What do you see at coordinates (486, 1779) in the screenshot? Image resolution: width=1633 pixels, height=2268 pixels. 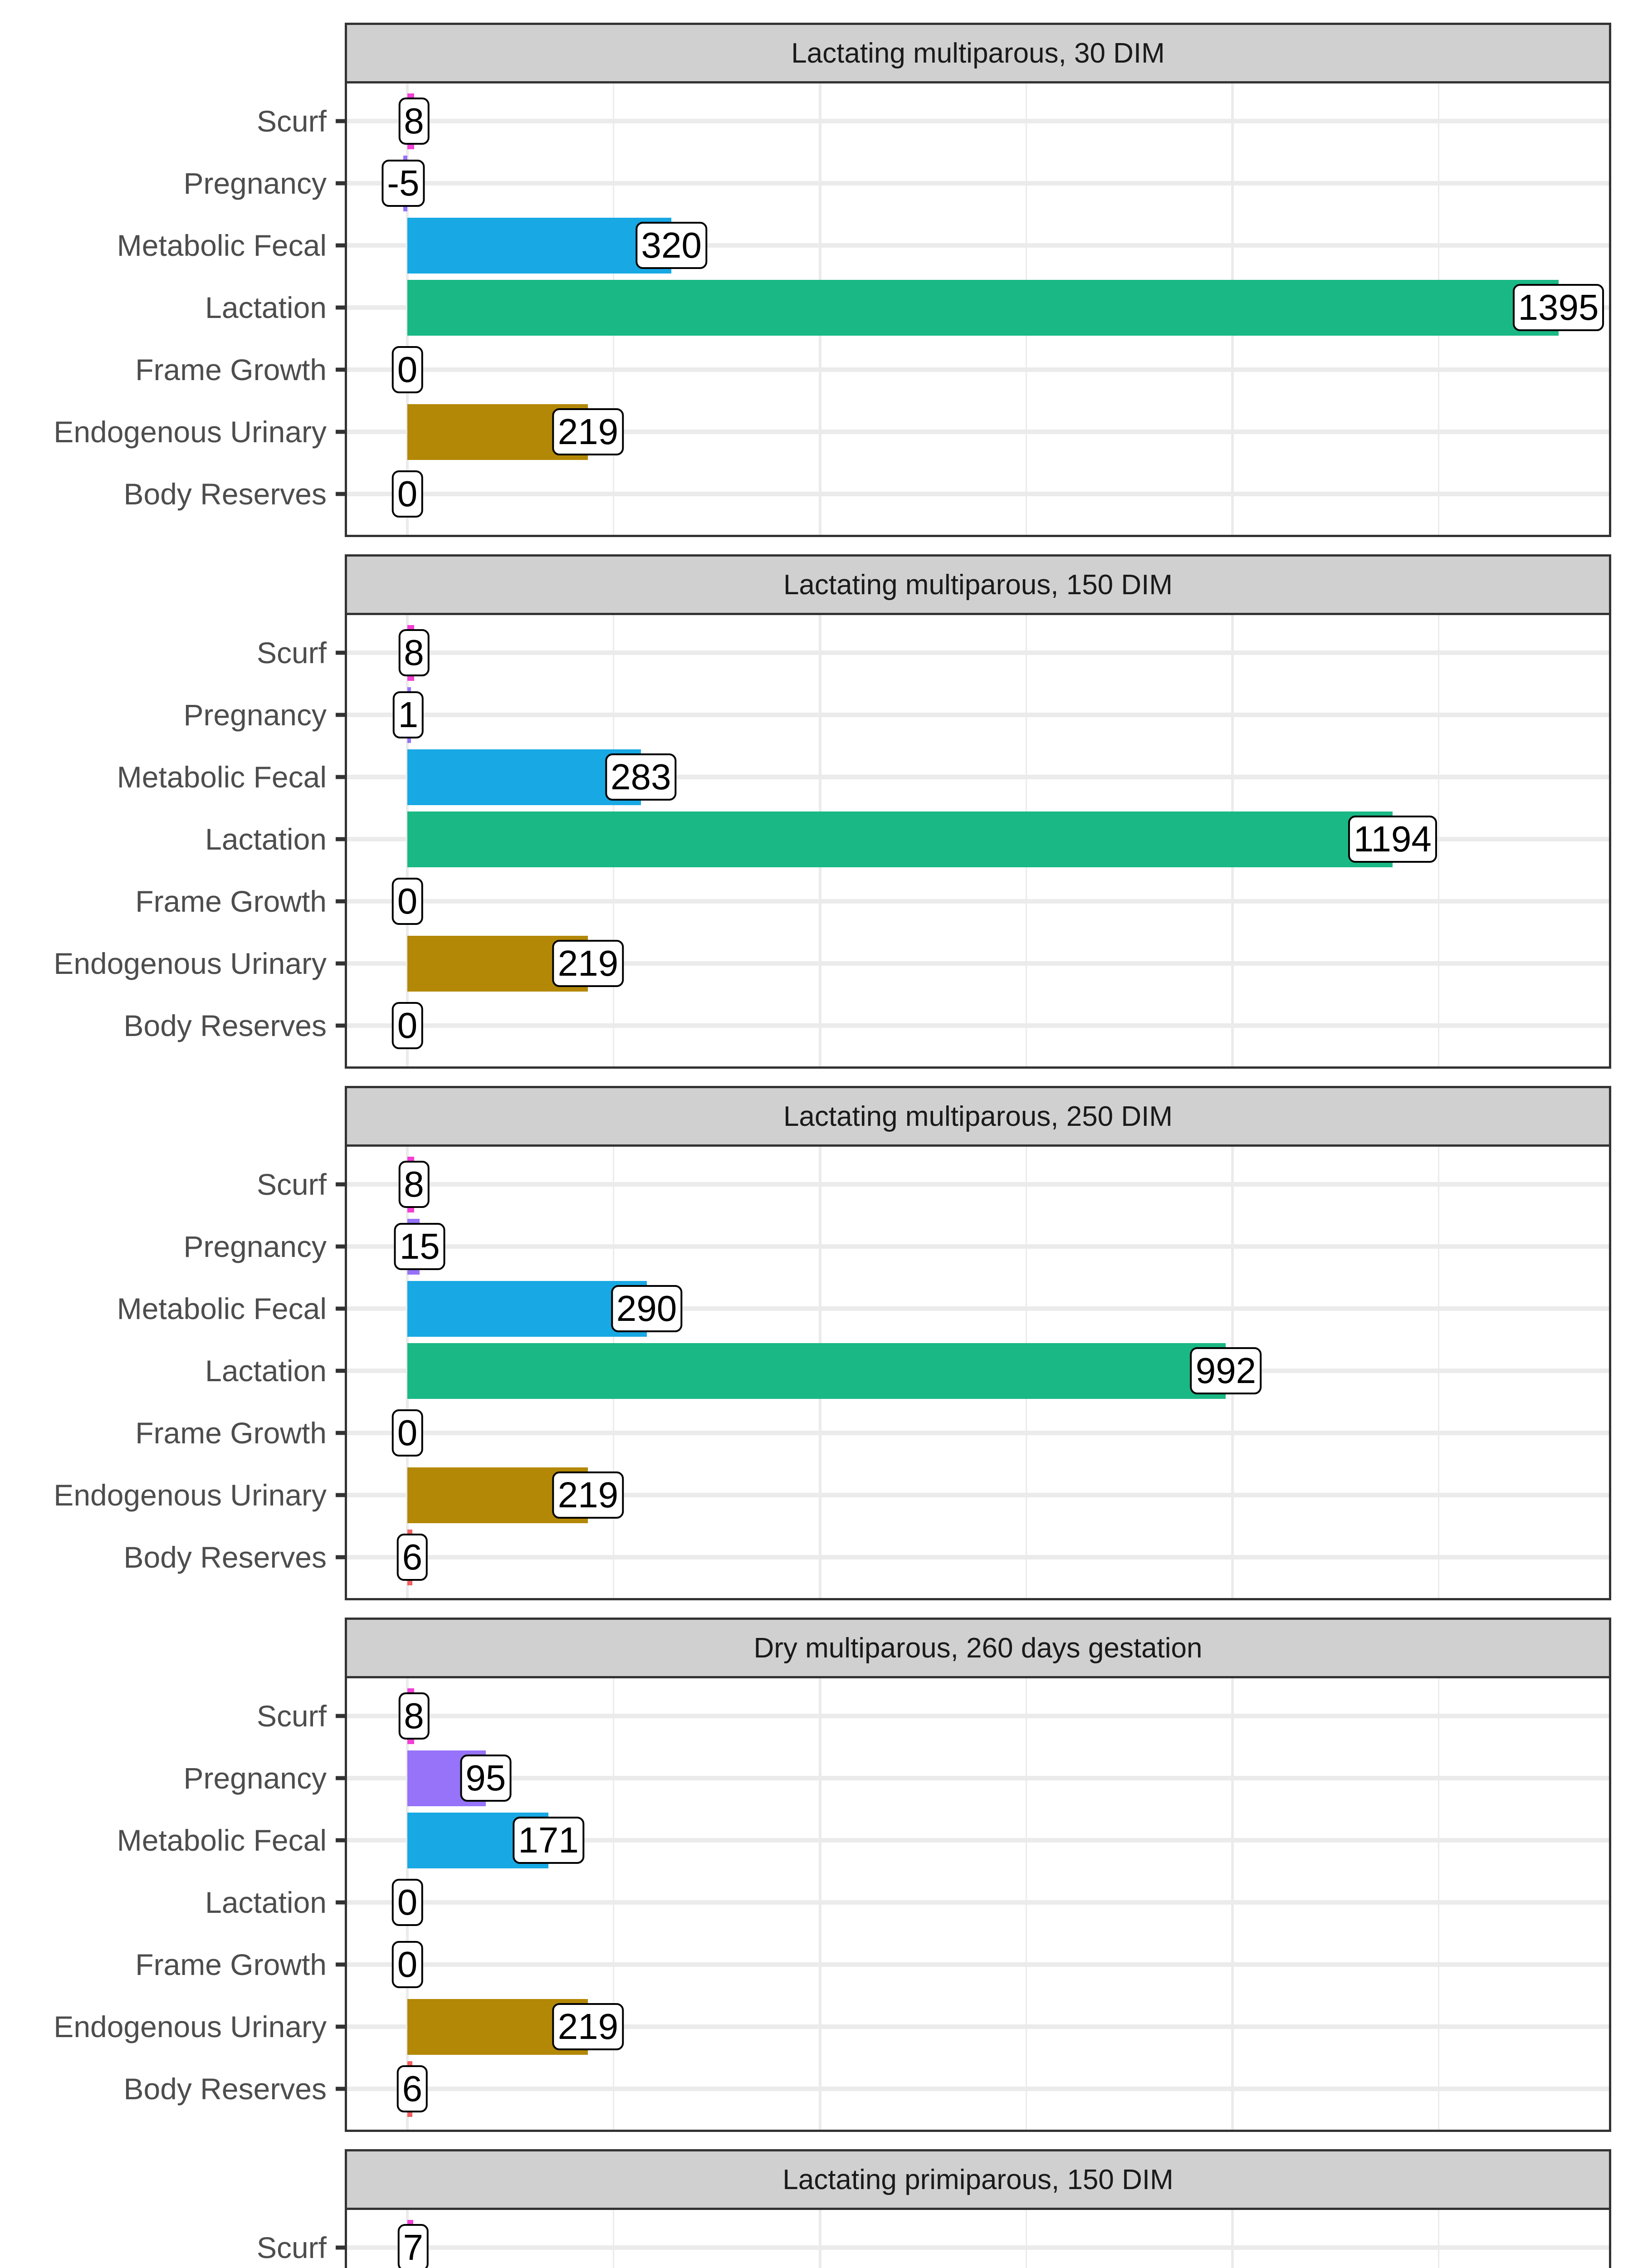 I see `value-label: 95` at bounding box center [486, 1779].